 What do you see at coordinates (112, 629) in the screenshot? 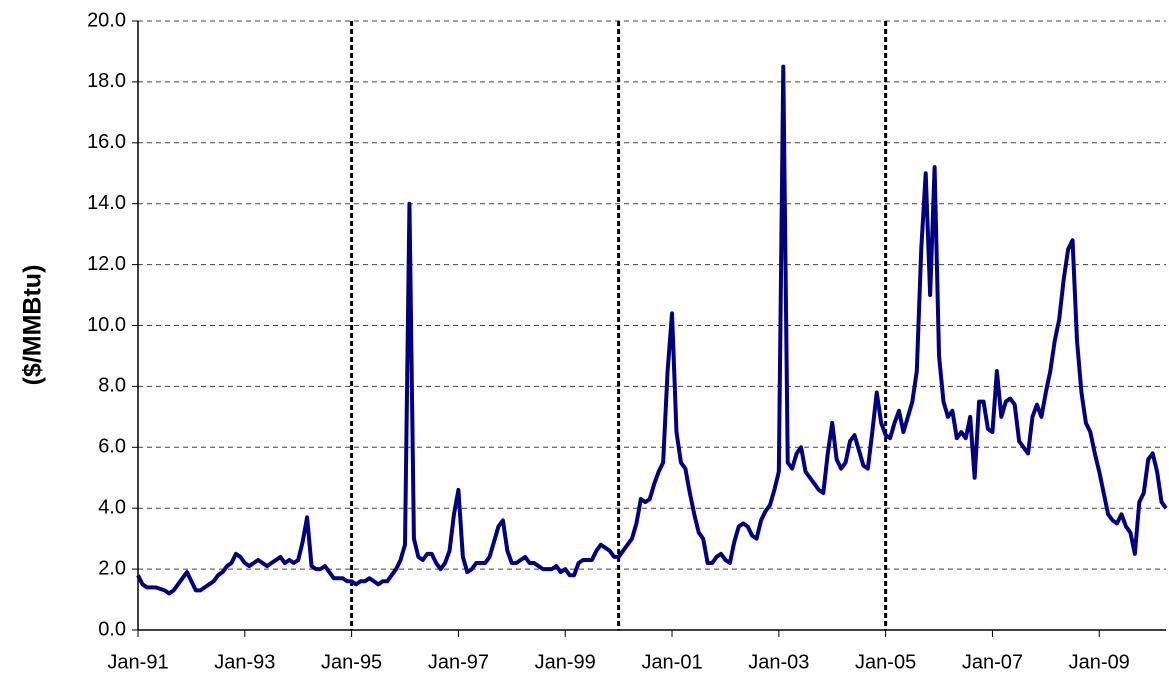
I see `y-tick-label: 0.0` at bounding box center [112, 629].